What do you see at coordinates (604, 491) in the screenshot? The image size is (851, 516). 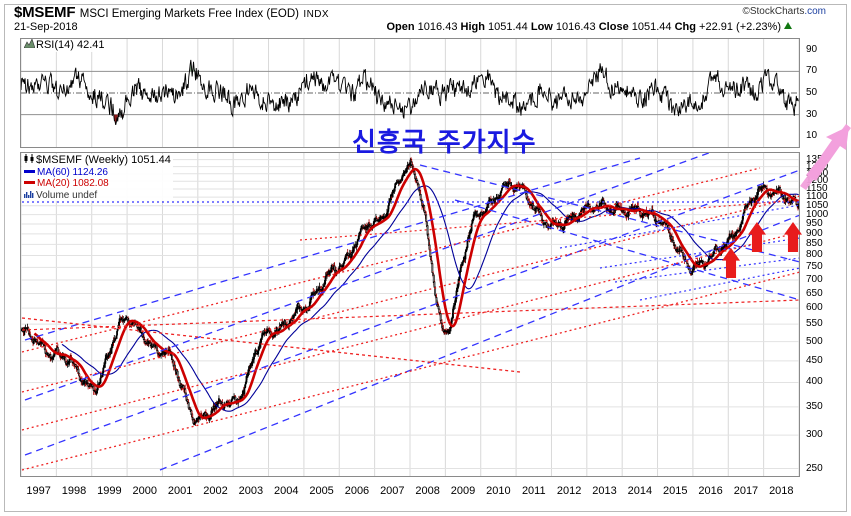 I see `x-axis-year: 2013` at bounding box center [604, 491].